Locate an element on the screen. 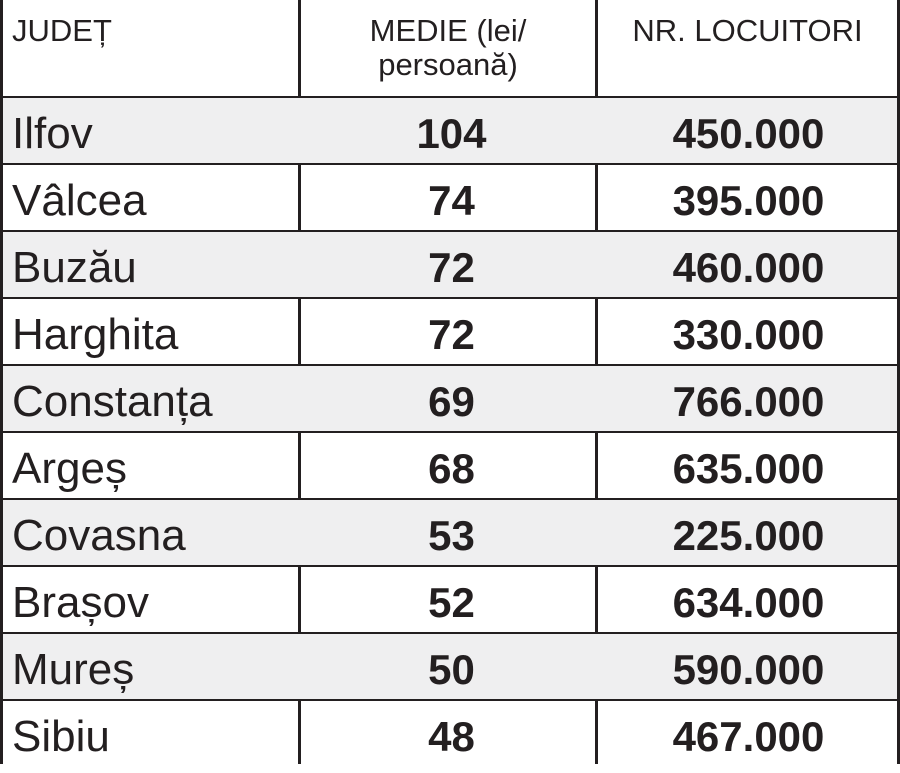 The width and height of the screenshot is (900, 773). header-county-label: JUDEȚ is located at coordinates (152, 31).